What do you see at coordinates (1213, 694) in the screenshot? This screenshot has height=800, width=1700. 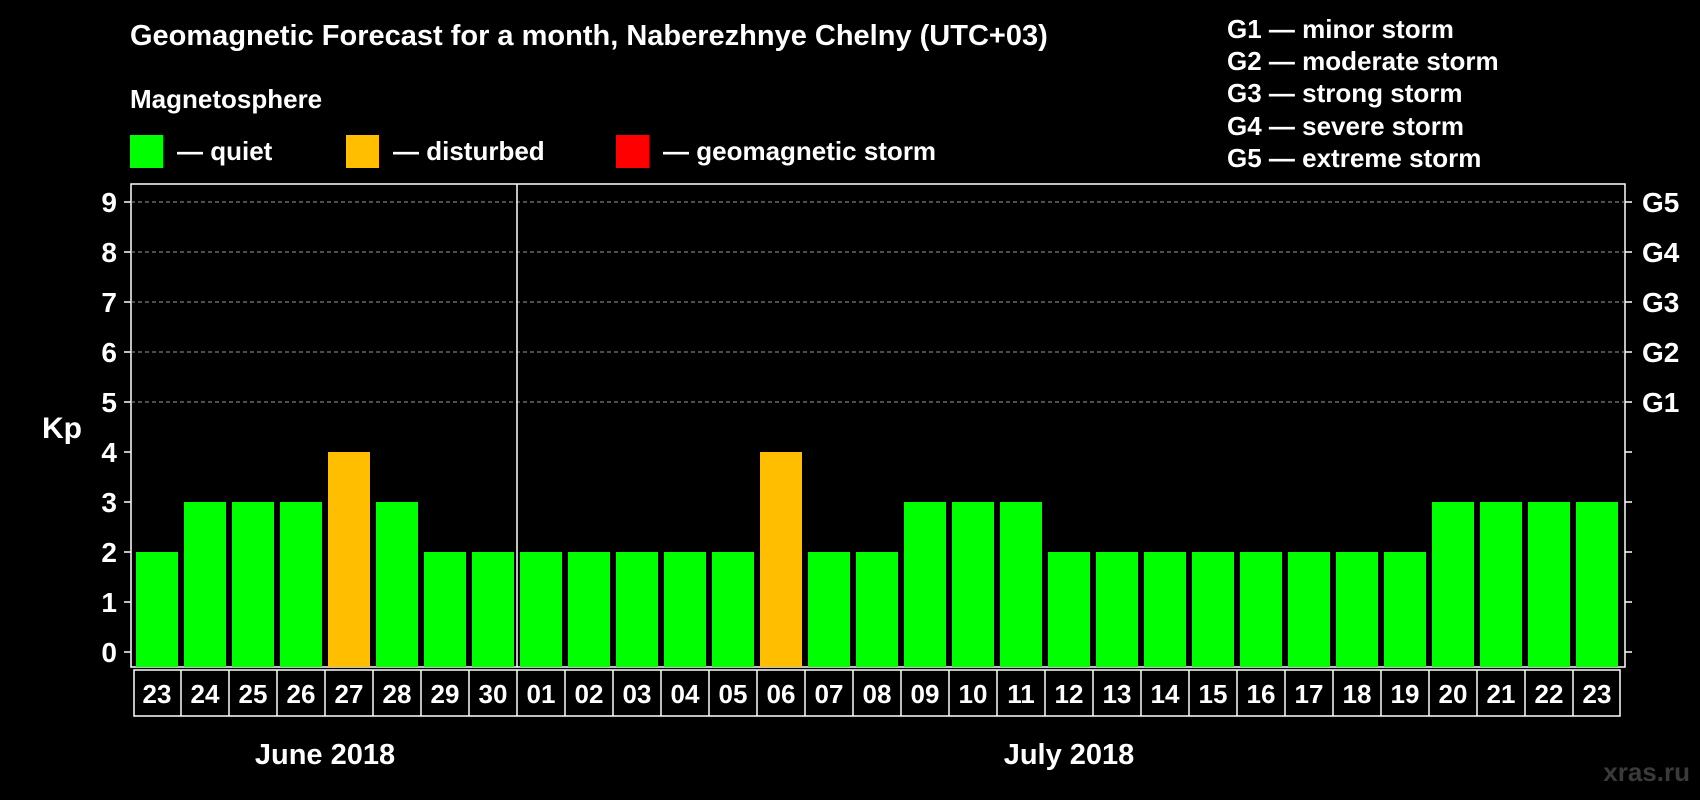 I see `x-tick-label: 15` at bounding box center [1213, 694].